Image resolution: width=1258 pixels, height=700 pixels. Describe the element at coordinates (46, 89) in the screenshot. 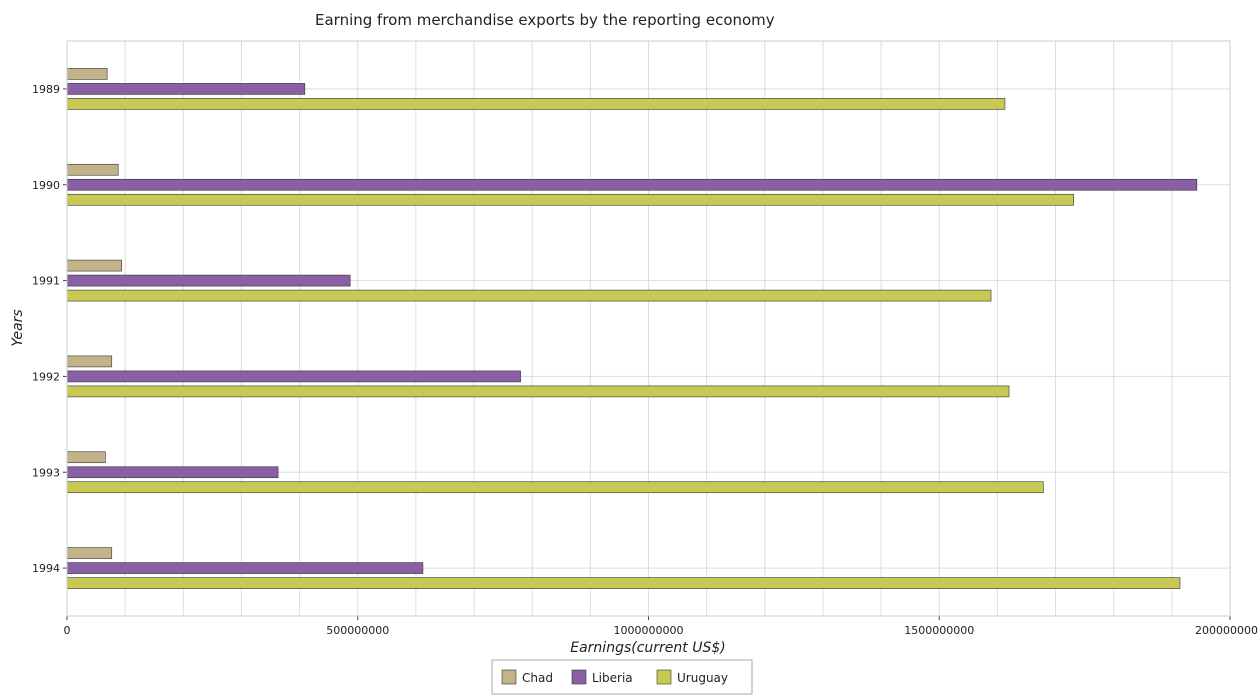

I see `y-tick-label: 1989` at that location.